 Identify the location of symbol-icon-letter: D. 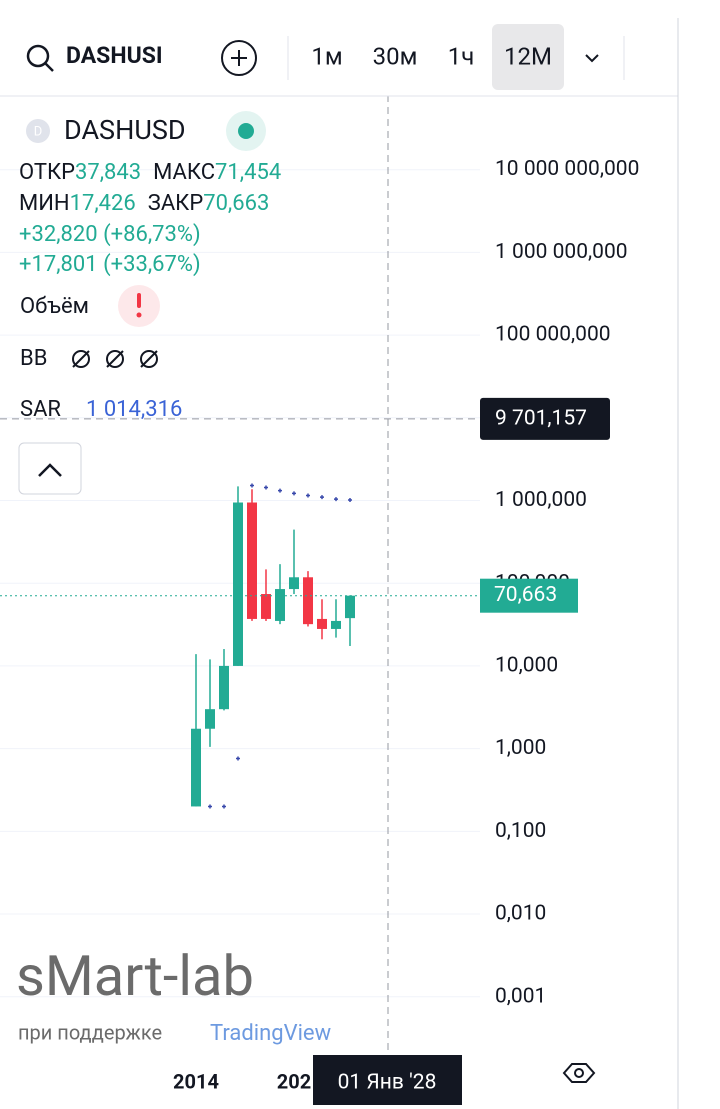
(38, 131).